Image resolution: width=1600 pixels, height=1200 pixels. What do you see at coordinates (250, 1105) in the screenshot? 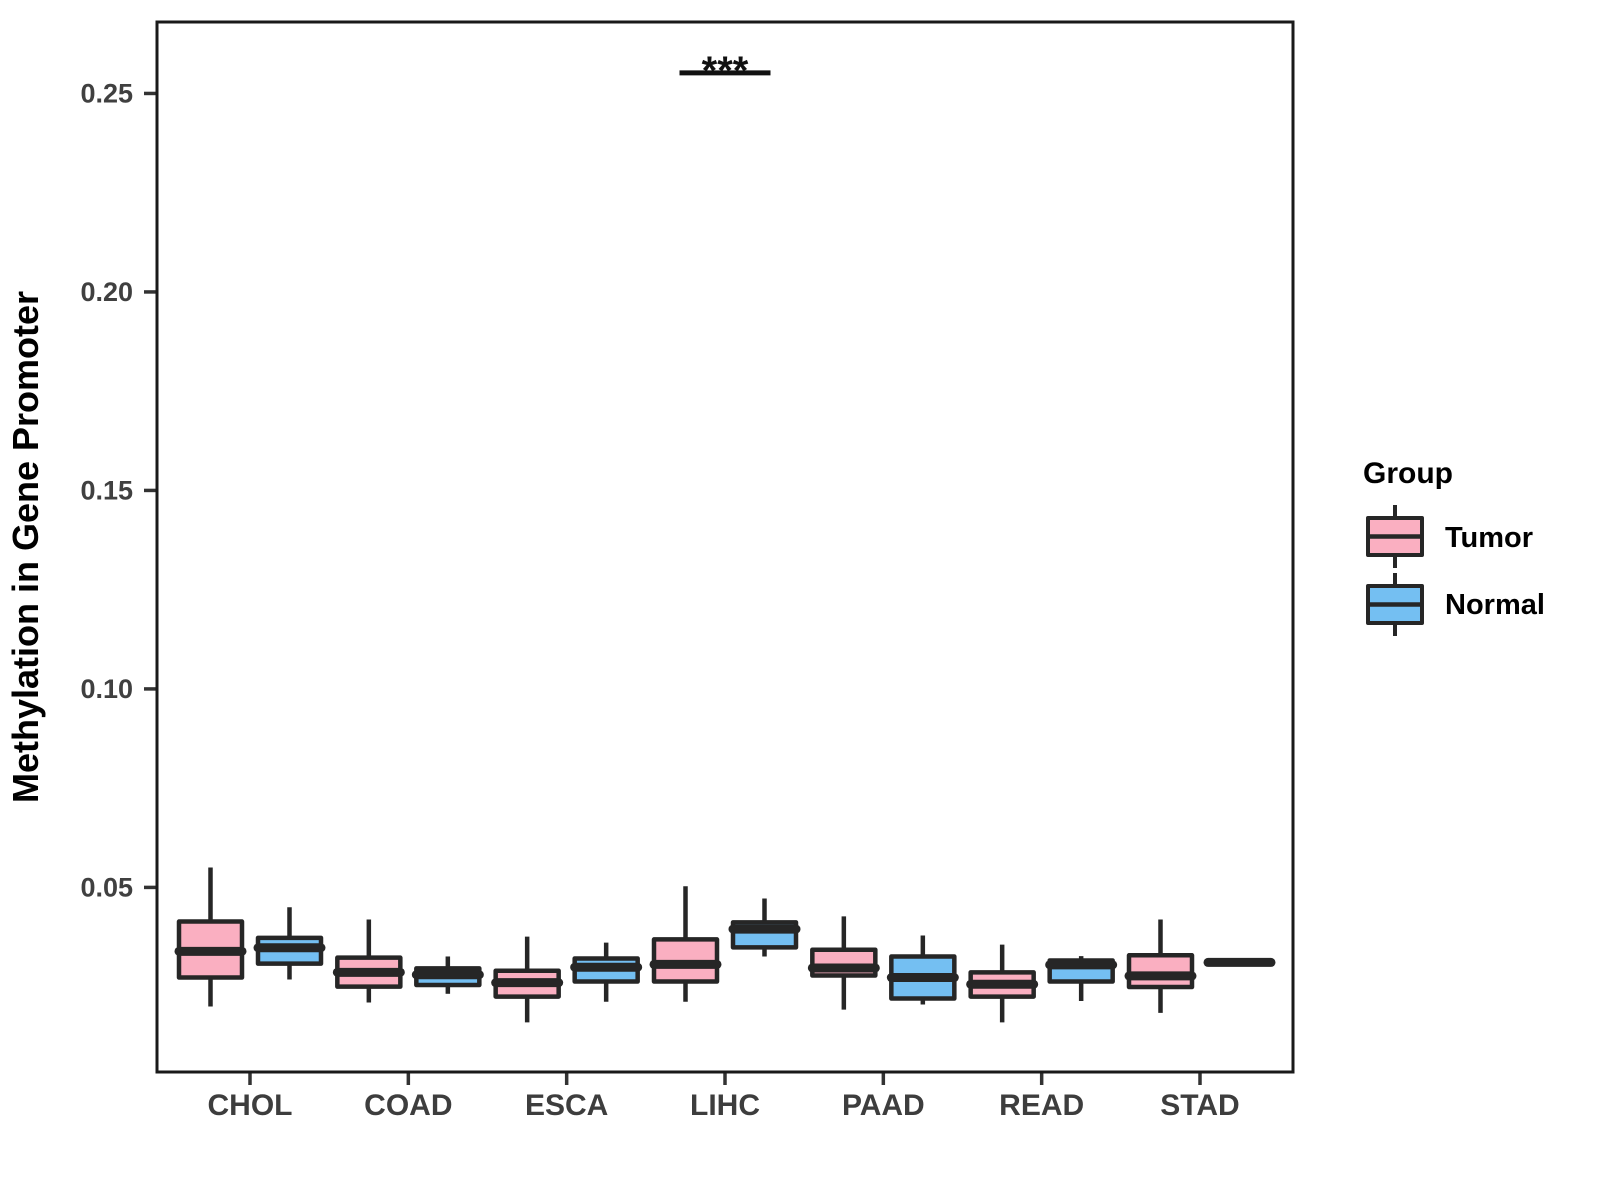
I see `x-tick-label-chol: CHOL` at bounding box center [250, 1105].